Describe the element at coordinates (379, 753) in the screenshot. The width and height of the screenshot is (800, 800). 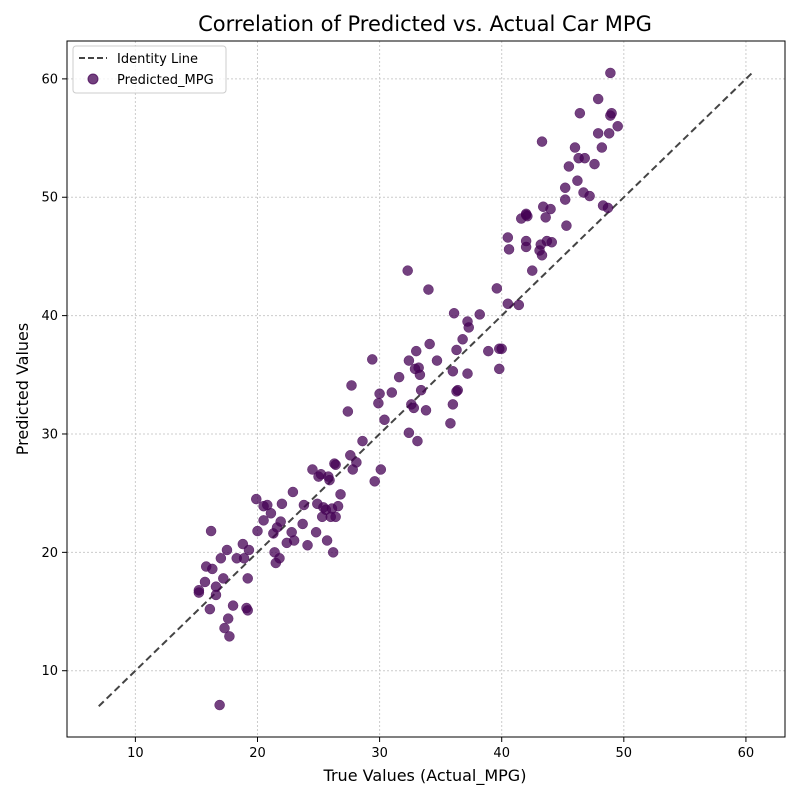
I see `x-tick-label: 30` at that location.